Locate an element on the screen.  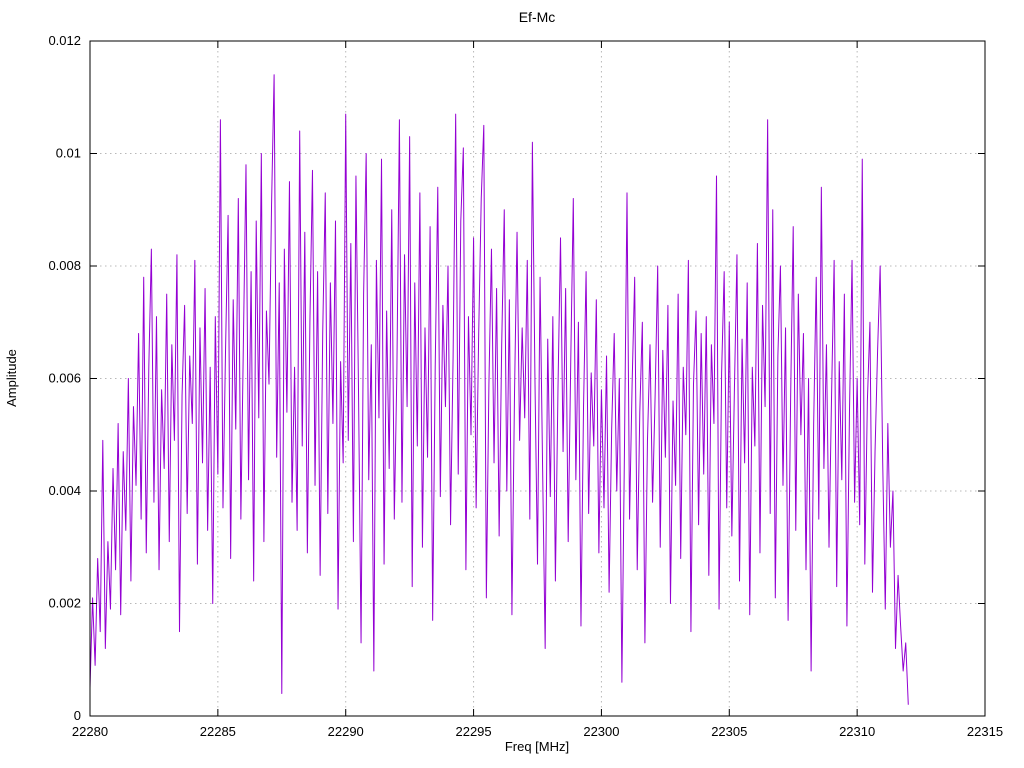
chart-title: Ef-Mc is located at coordinates (537, 17).